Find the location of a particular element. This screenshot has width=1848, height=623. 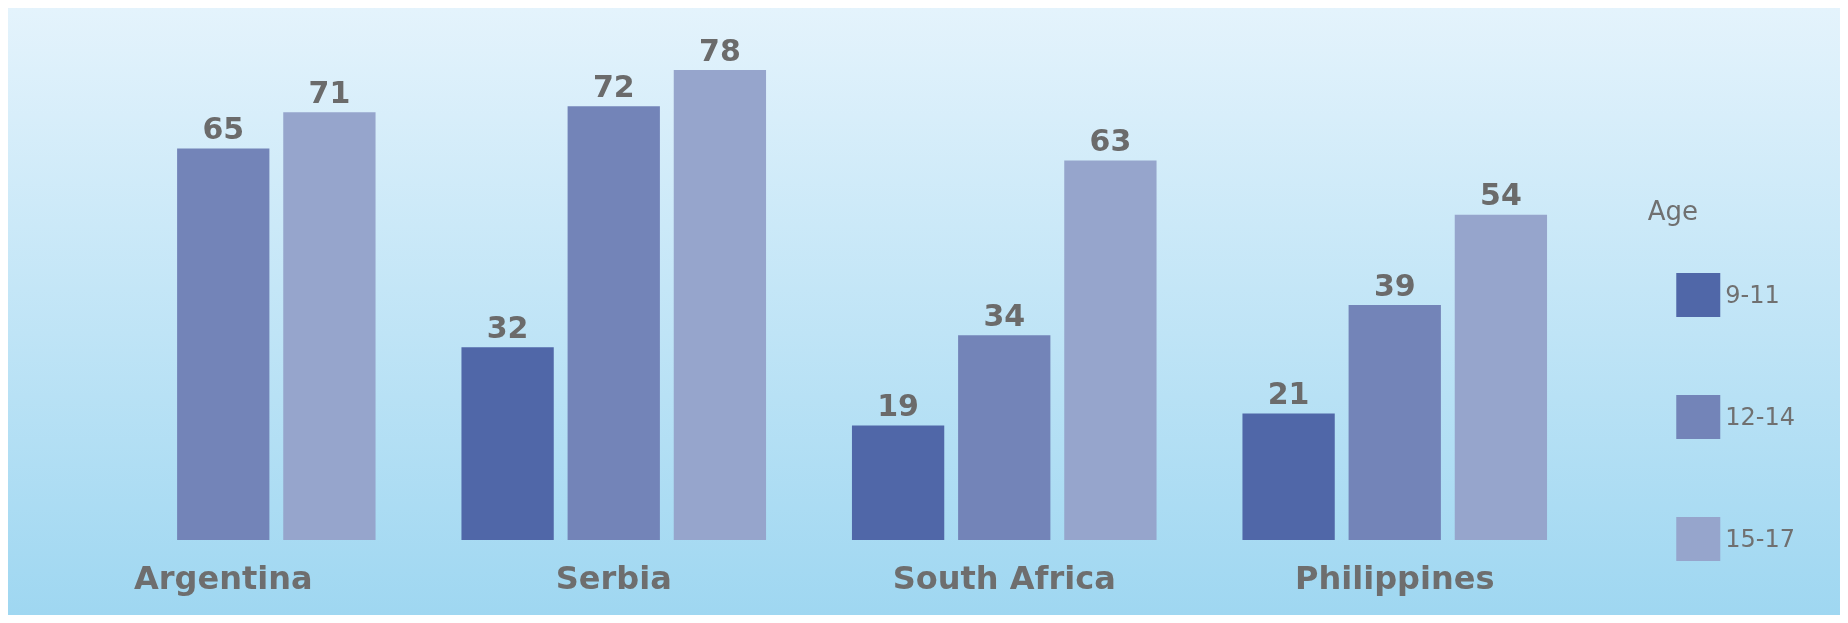

data-label: 39 is located at coordinates (1394, 285).